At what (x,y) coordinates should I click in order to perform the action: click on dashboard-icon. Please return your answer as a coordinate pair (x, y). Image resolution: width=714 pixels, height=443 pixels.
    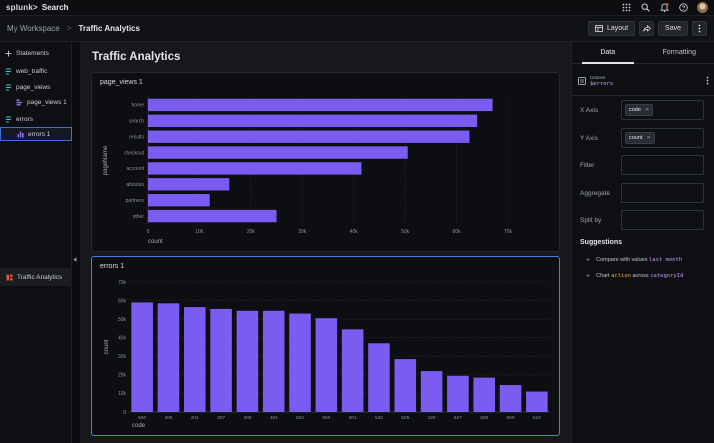
    Looking at the image, I should click on (9, 277).